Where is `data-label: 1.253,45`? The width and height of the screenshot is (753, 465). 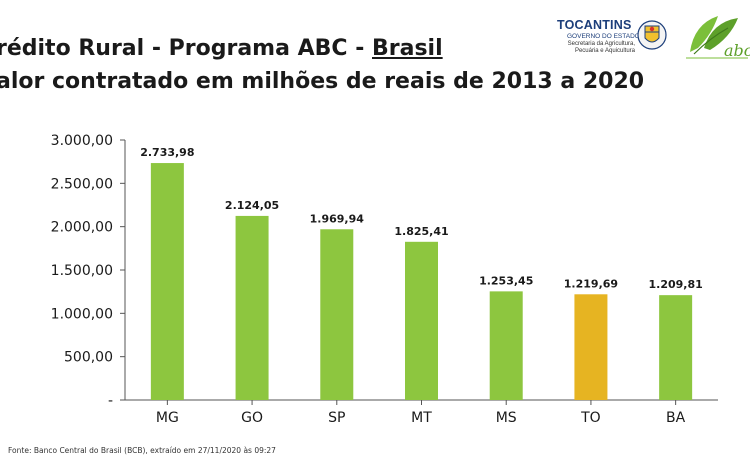 data-label: 1.253,45 is located at coordinates (506, 280).